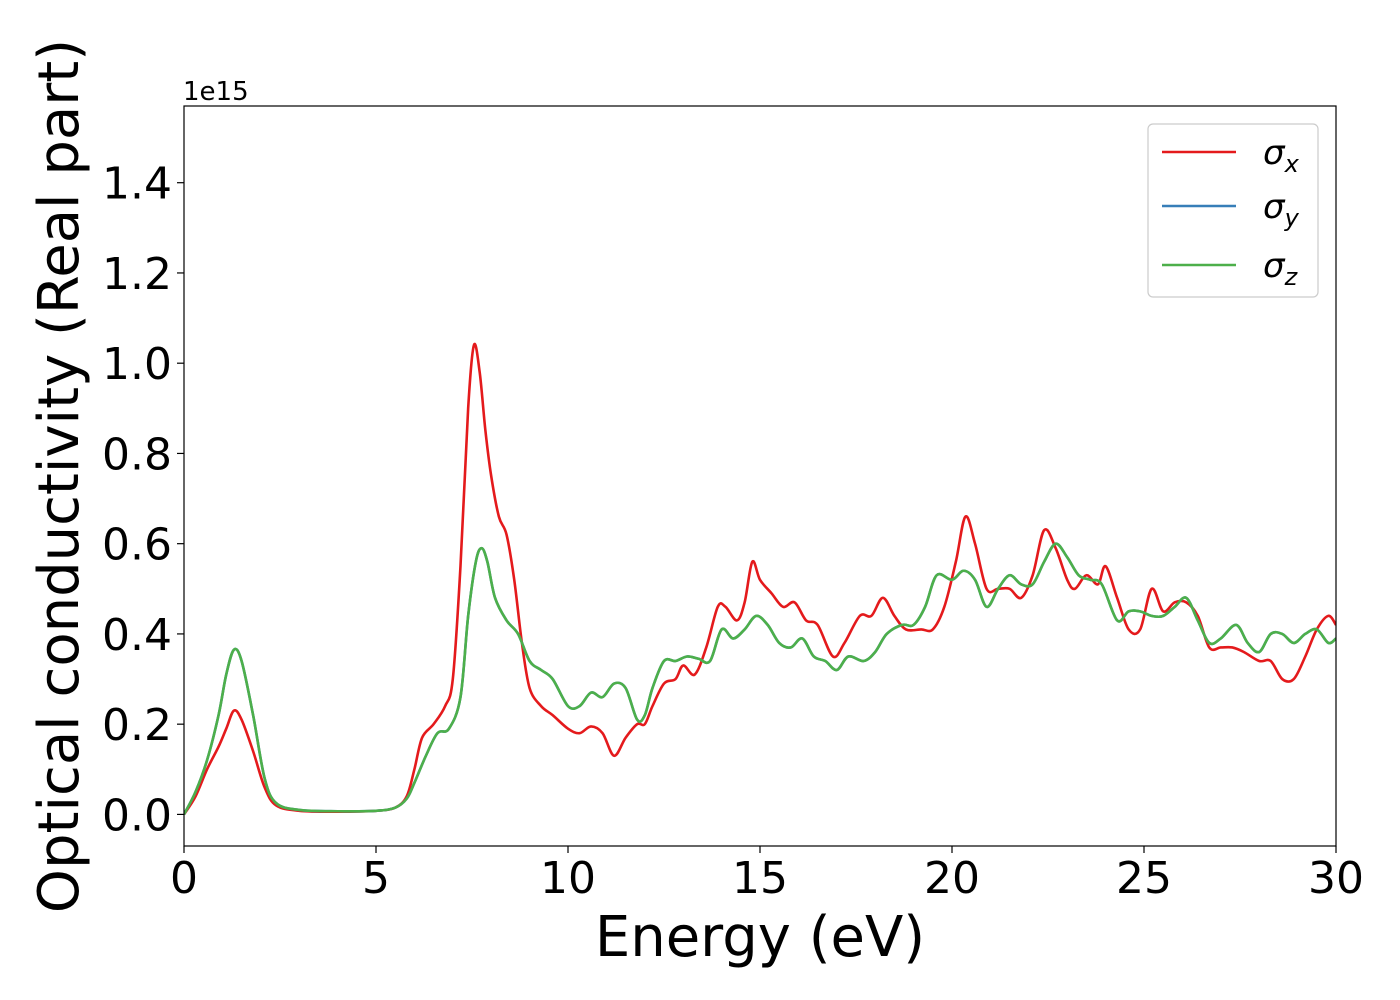 This screenshot has height=1000, width=1400. Describe the element at coordinates (137, 725) in the screenshot. I see `y-tick-label: 0.2` at that location.